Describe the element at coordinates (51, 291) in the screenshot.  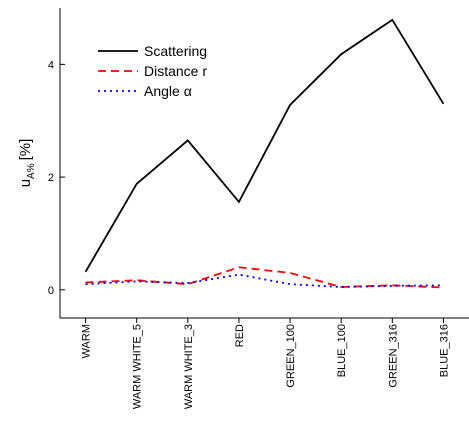
I see `y-tick-label: 0` at that location.